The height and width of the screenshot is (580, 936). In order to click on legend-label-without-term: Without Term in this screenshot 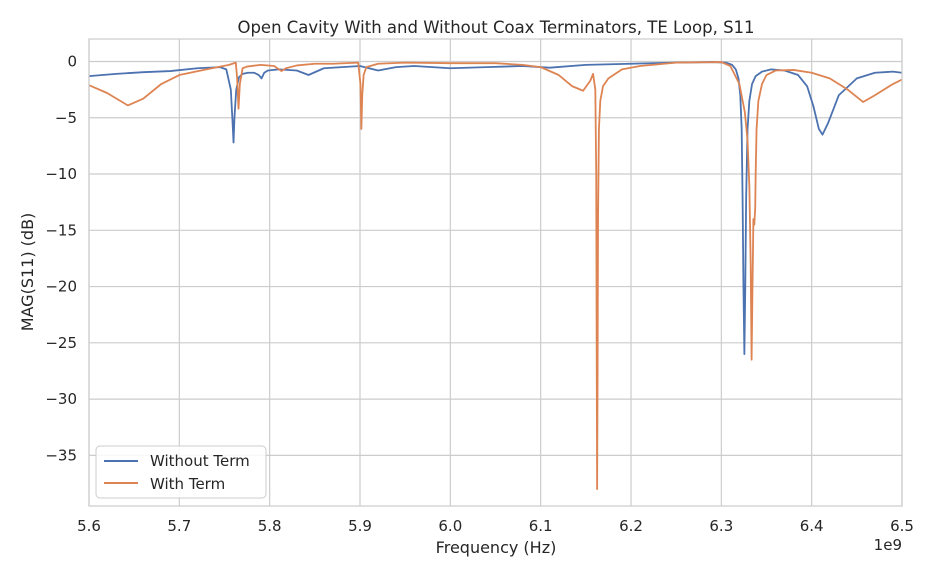, I will do `click(200, 461)`.